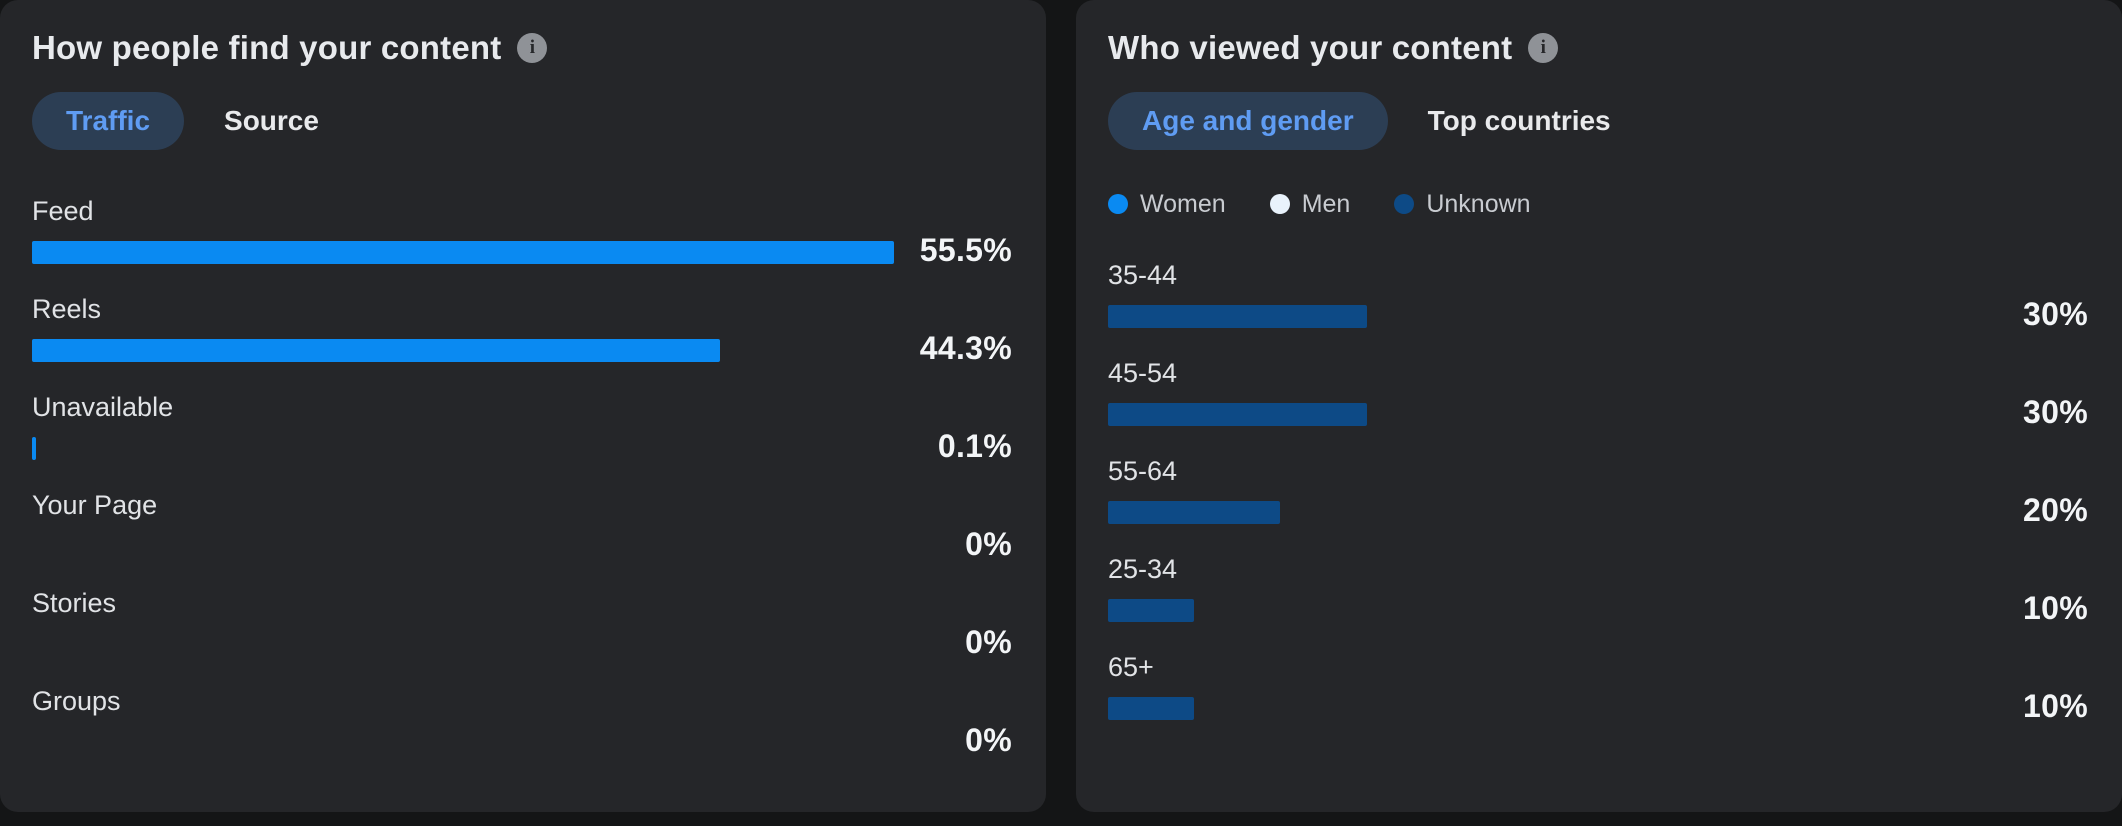 This screenshot has width=2122, height=826. What do you see at coordinates (1519, 120) in the screenshot?
I see `tab-top-countries: Top countries` at bounding box center [1519, 120].